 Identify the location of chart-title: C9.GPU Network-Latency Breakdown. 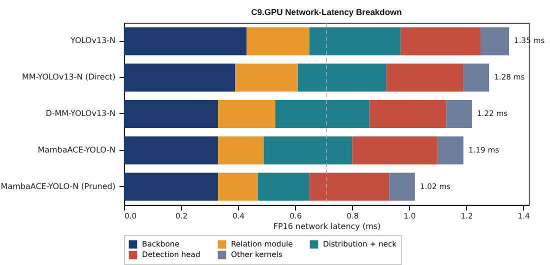
(326, 12).